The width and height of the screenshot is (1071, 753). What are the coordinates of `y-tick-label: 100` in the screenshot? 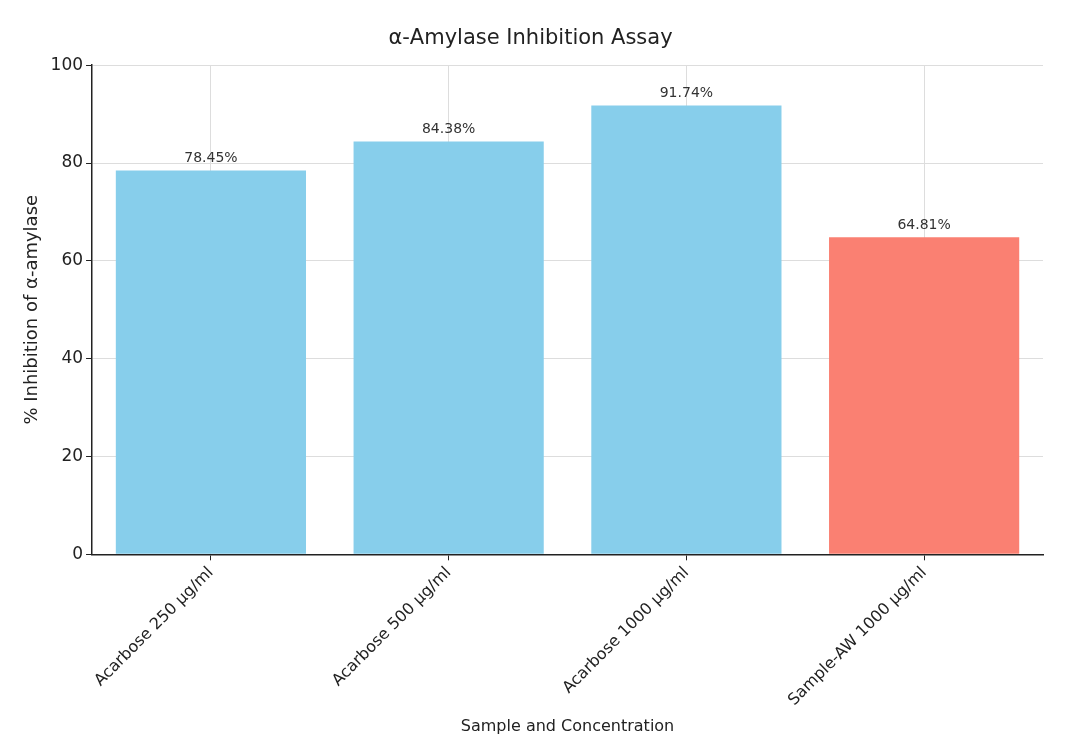 It's located at (67, 63).